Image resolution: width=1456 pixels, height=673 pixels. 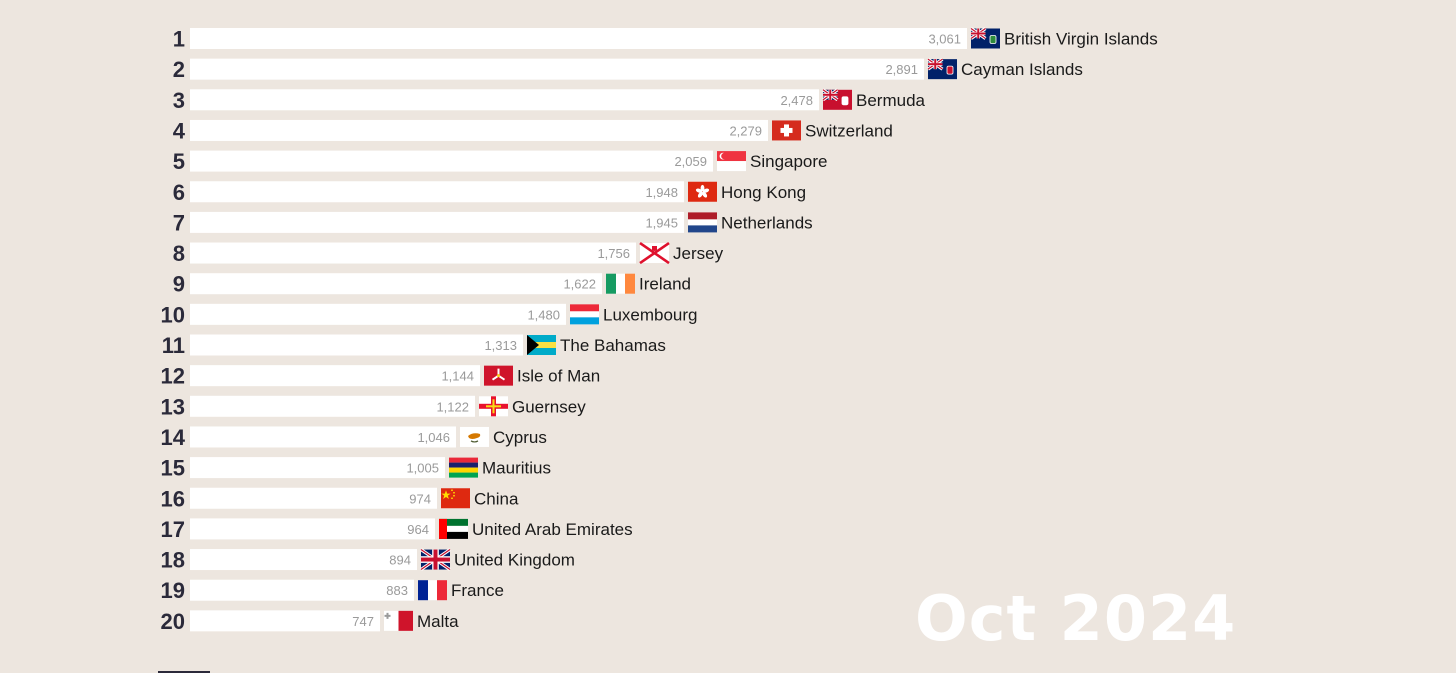 I want to click on country-label: The Bahamas, so click(x=613, y=345).